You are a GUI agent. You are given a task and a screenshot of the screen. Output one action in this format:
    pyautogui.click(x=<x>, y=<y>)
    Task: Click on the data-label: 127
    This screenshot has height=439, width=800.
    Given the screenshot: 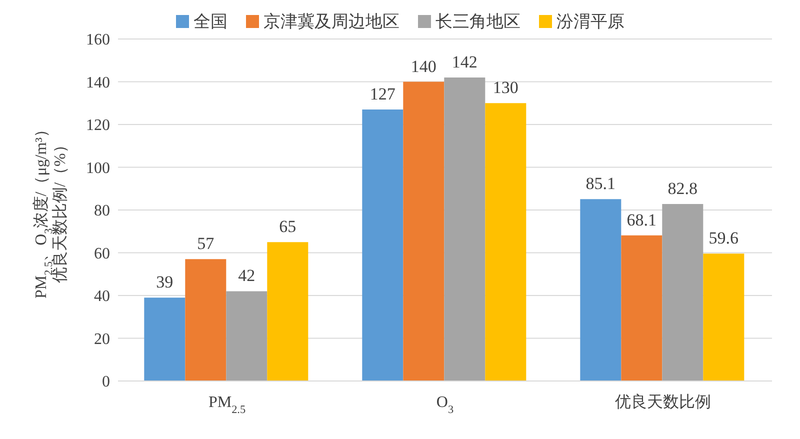 What is the action you would take?
    pyautogui.click(x=383, y=94)
    